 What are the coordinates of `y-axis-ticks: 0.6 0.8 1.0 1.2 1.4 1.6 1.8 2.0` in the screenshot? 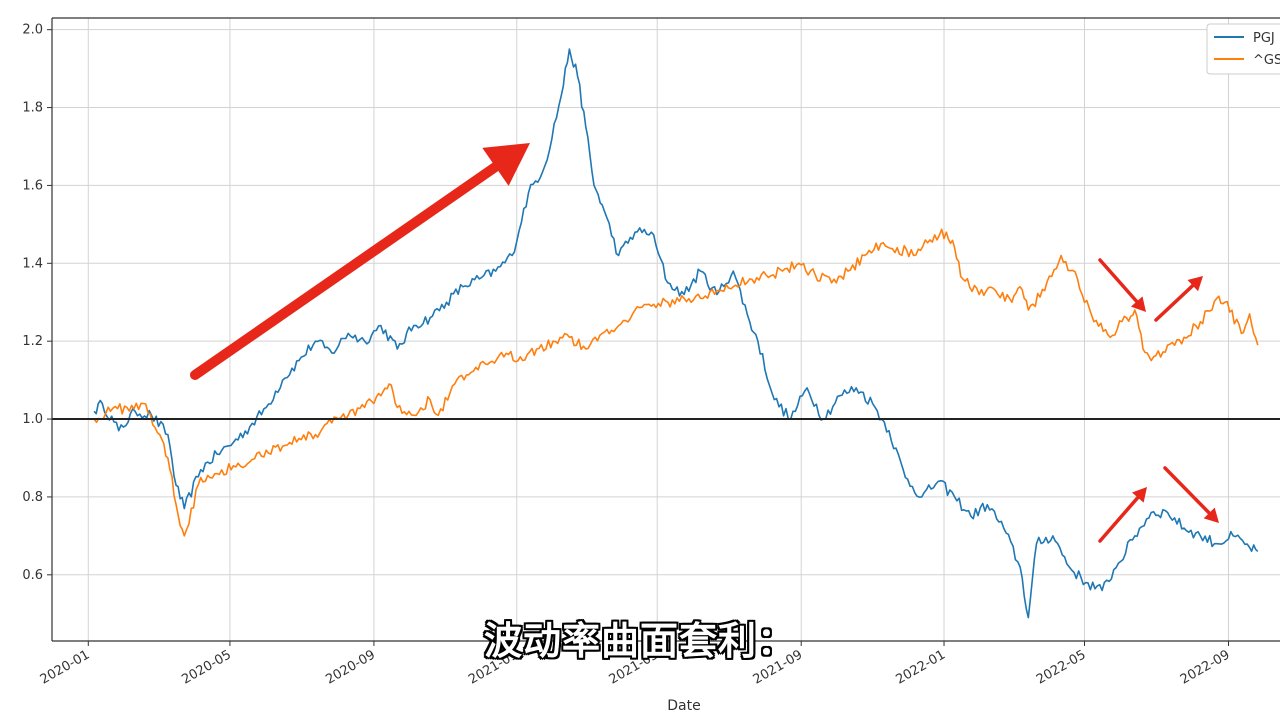 It's located at (37, 303).